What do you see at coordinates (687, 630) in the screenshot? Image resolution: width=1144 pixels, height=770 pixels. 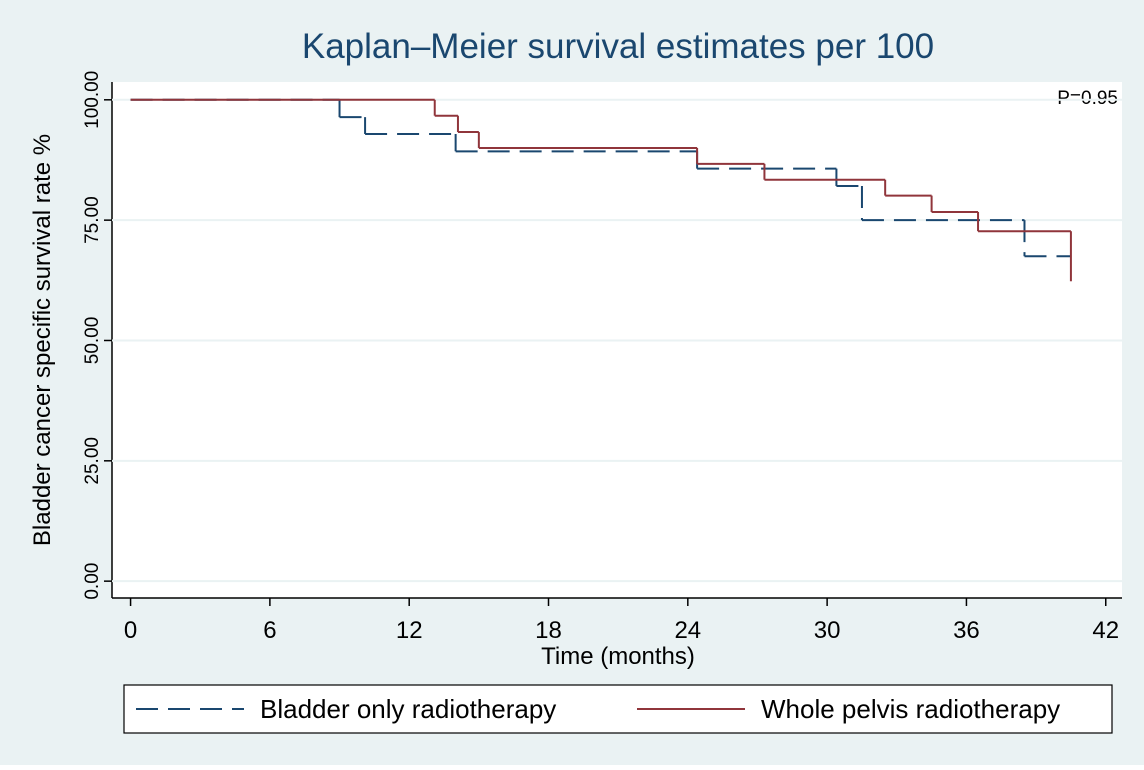 I see `x-tick-label: 24` at bounding box center [687, 630].